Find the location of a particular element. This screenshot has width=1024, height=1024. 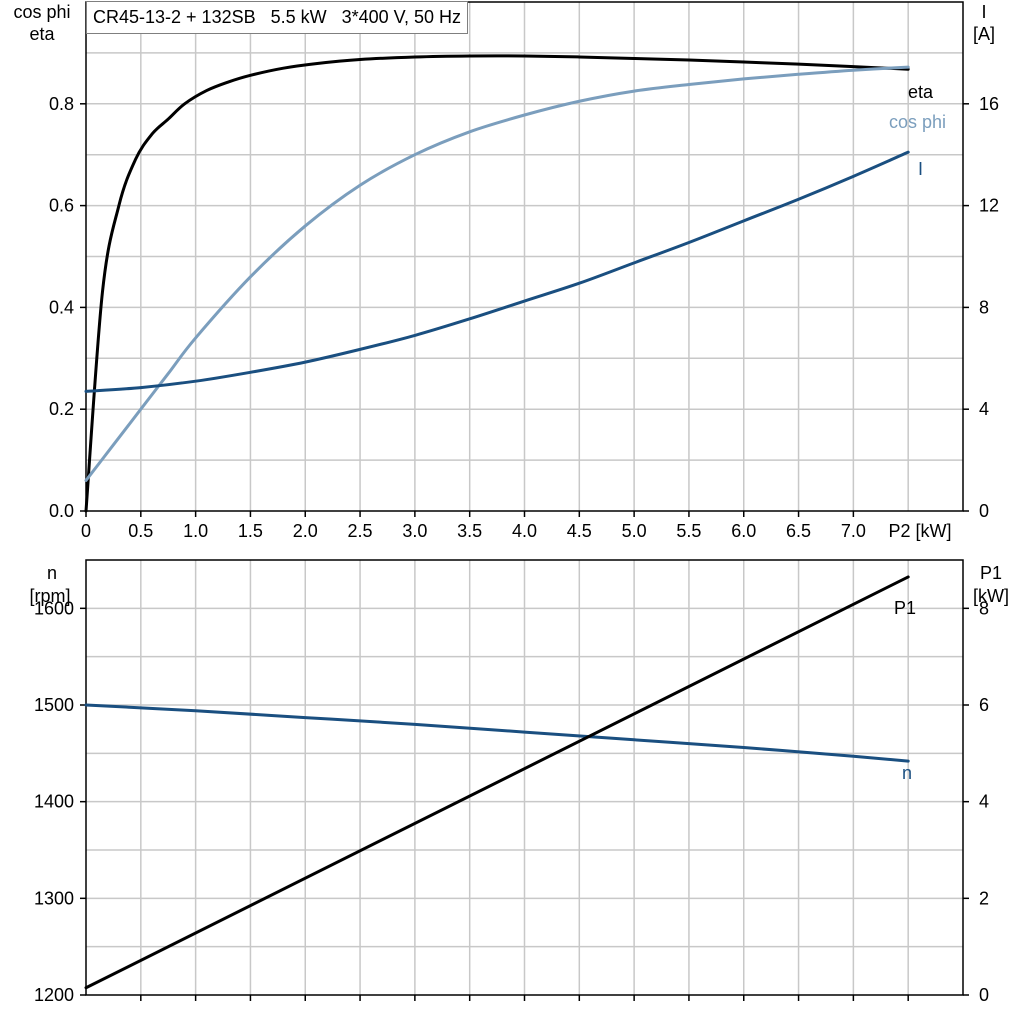

y-left-tick-label: 0.2 is located at coordinates (61, 409).